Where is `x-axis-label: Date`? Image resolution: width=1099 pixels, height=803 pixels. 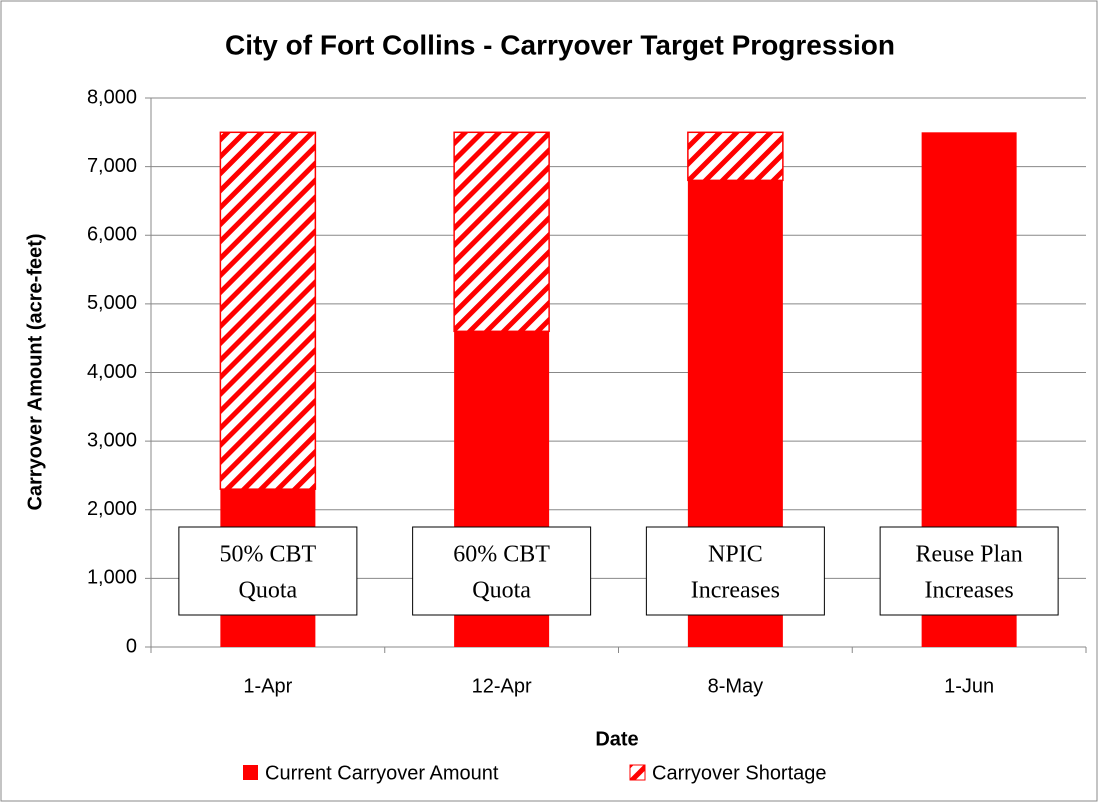
x-axis-label: Date is located at coordinates (616, 739).